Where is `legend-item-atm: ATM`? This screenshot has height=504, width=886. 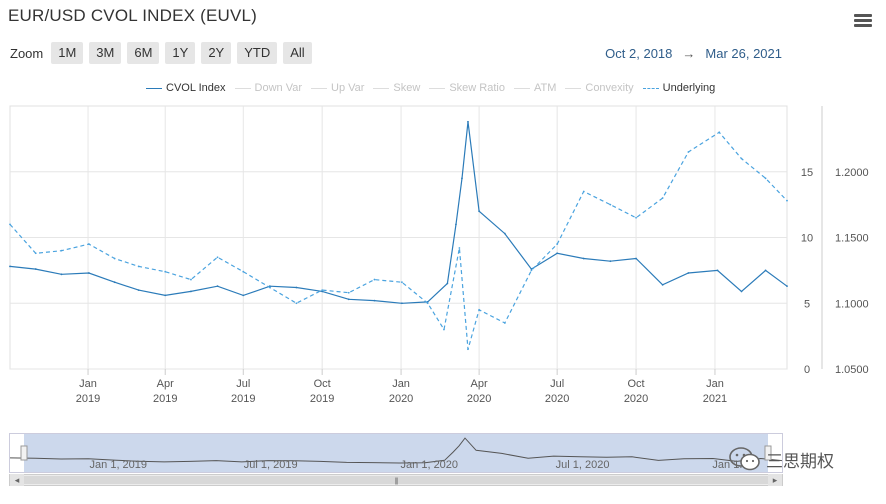
legend-item-atm: ATM is located at coordinates (534, 88).